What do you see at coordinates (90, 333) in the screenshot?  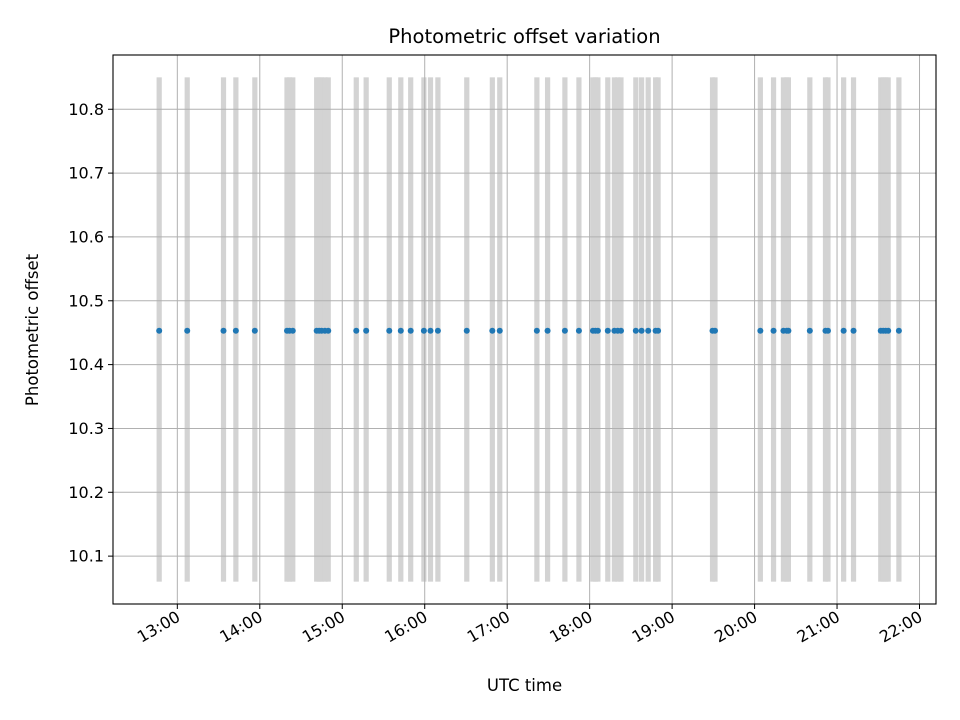 I see `y-axis: 10.1 10.2 10.3 10.4 10.5 10.6 10.7 10.8` at bounding box center [90, 333].